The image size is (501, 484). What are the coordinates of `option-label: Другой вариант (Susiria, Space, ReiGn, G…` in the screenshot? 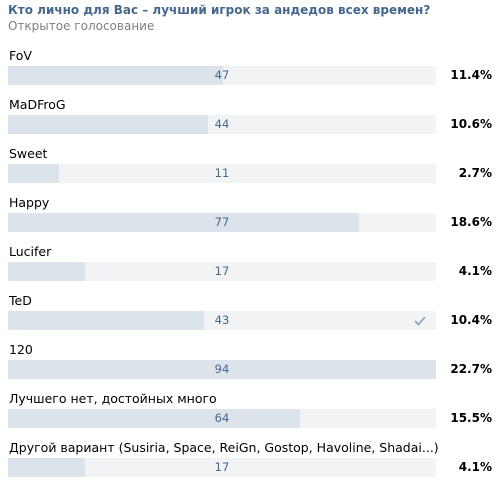 It's located at (224, 447).